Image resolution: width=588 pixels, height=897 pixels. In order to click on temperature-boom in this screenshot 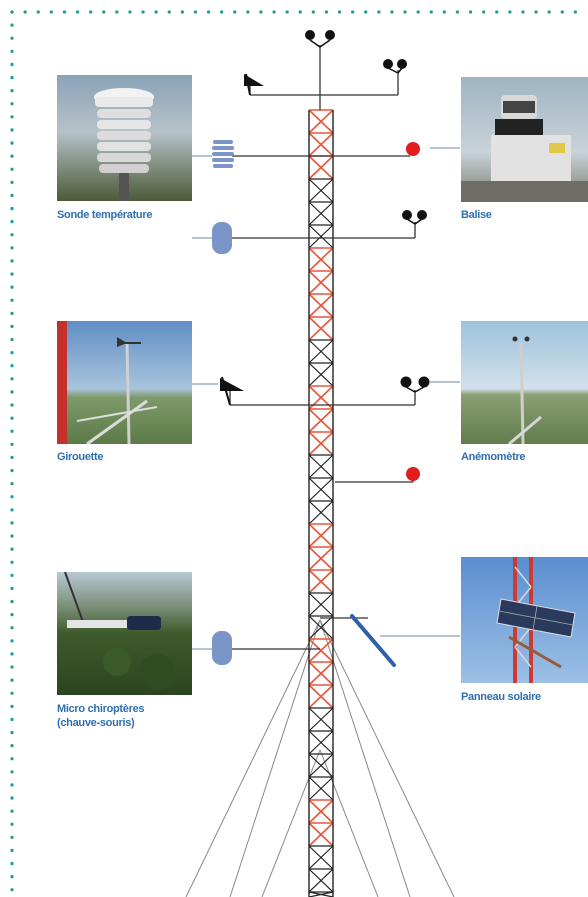, I will do `click(326, 152)`.